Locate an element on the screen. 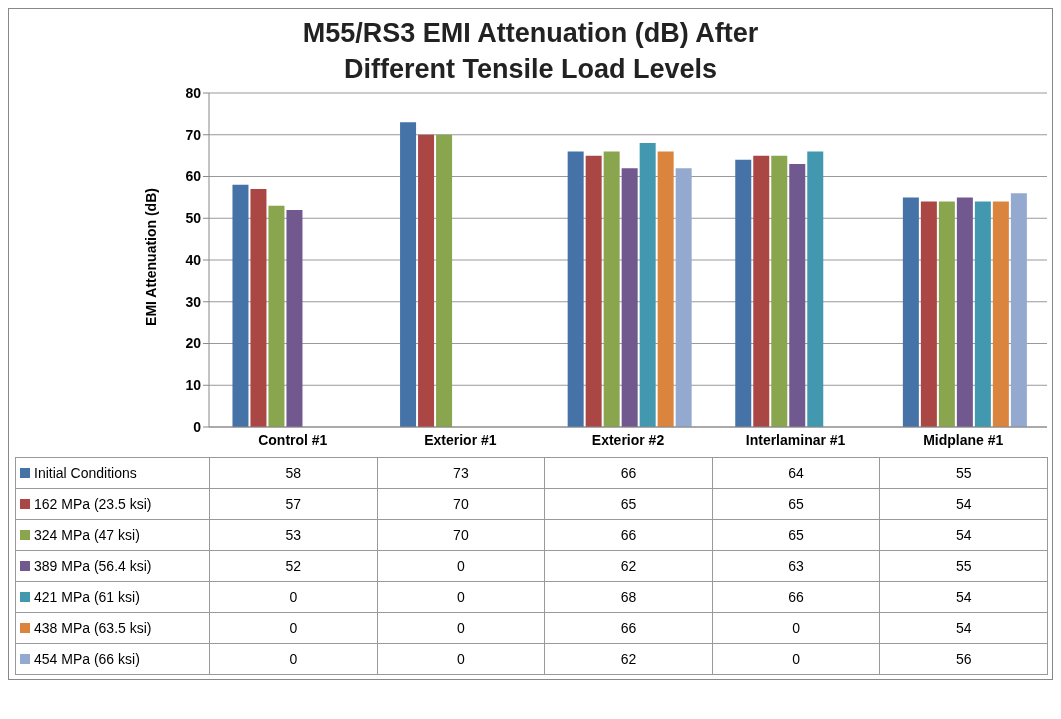 This screenshot has height=719, width=1061. y-tick-label: 20 is located at coordinates (193, 343).